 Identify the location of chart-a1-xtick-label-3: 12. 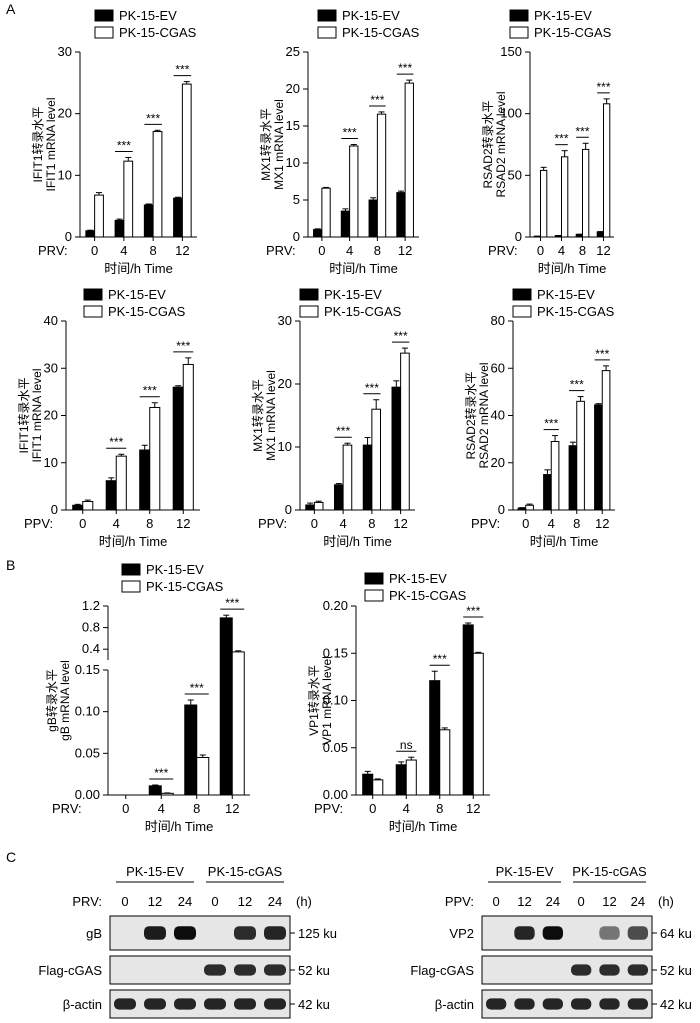
(182, 250).